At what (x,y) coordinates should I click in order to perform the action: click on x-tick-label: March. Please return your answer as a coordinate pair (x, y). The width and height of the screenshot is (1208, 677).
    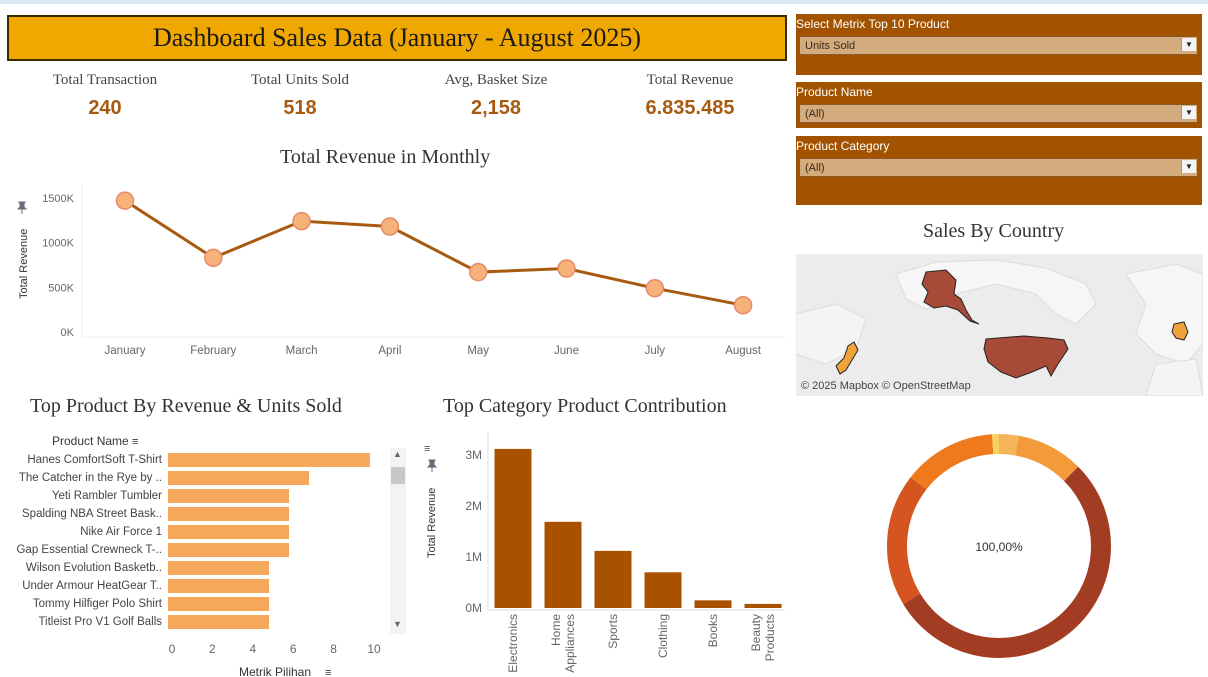
    Looking at the image, I should click on (302, 351).